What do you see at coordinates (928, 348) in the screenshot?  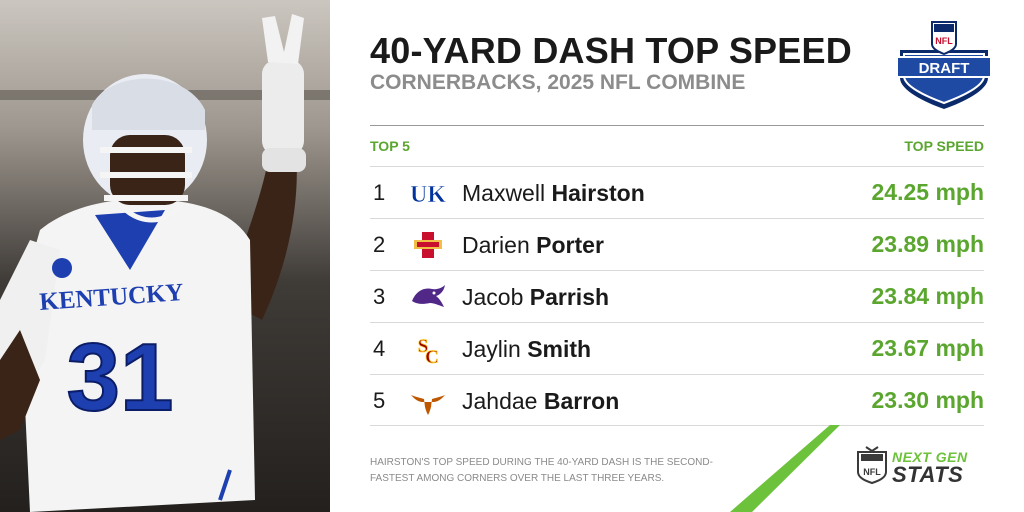 I see `top-speed-value: 23.67 mph` at bounding box center [928, 348].